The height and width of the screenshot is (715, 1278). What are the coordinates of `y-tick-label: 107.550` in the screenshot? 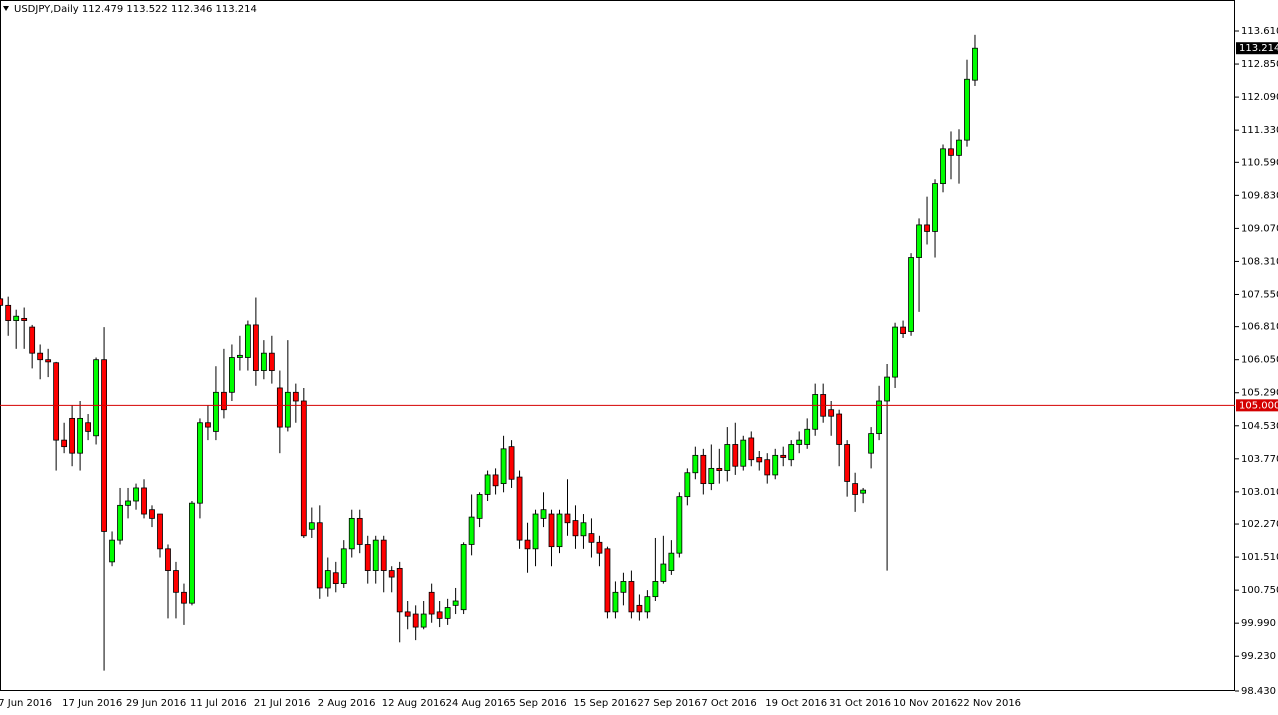 It's located at (1259, 294).